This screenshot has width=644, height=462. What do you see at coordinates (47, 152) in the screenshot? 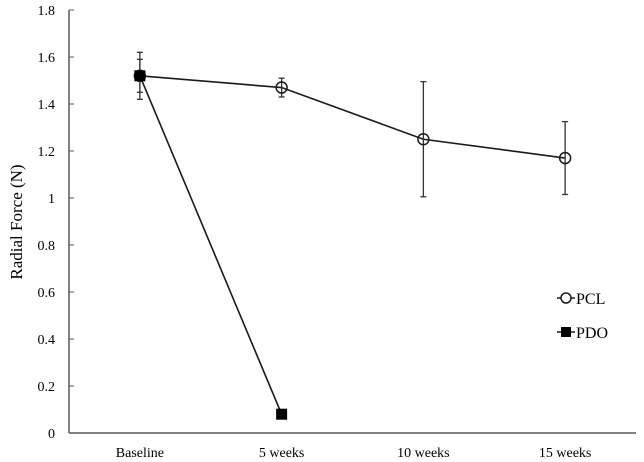
I see `y-tick-label: 1.2` at bounding box center [47, 152].